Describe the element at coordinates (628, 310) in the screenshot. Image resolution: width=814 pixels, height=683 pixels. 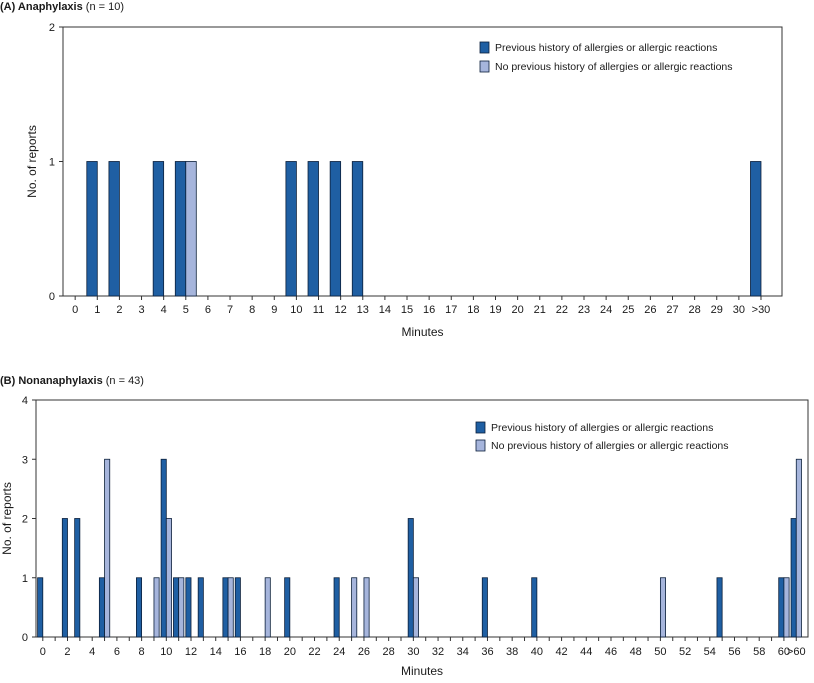
I see `x-tick-label: 25` at that location.